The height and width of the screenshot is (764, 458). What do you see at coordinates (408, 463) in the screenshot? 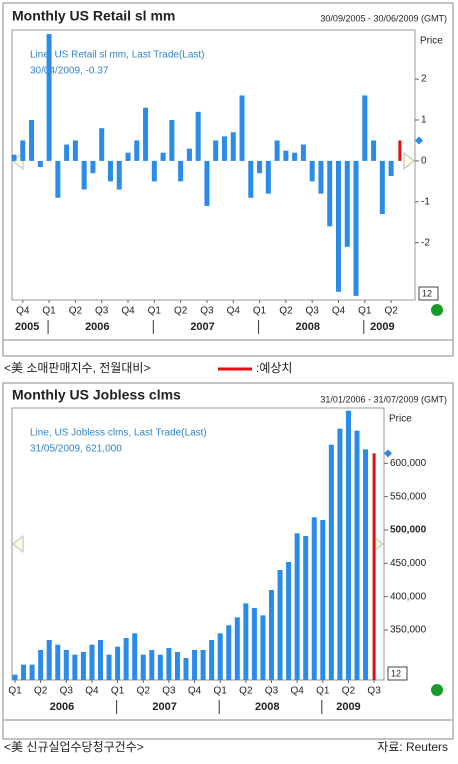
I see `y-tick-label: 600,000` at bounding box center [408, 463].